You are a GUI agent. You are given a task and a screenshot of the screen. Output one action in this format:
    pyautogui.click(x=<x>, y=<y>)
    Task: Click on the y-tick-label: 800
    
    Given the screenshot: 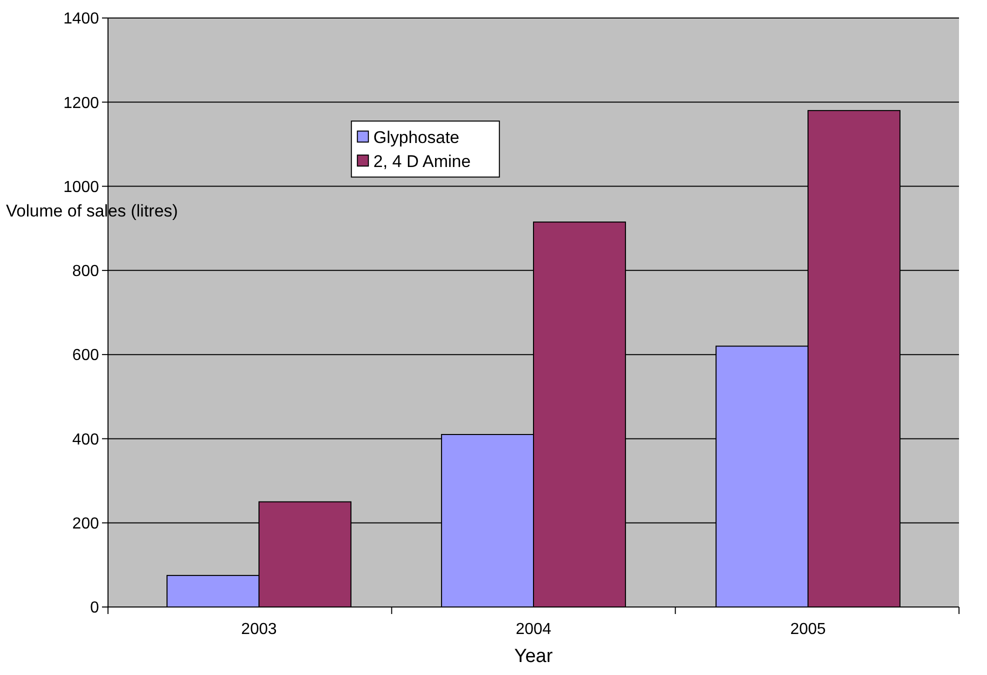 What is the action you would take?
    pyautogui.click(x=86, y=271)
    